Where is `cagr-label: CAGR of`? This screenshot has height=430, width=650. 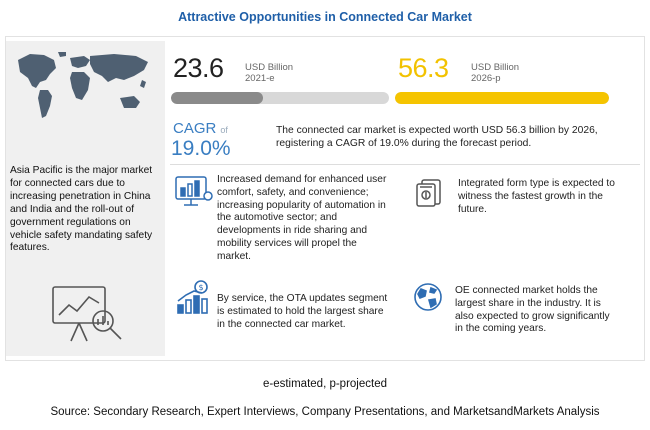
cagr-label: CAGR of is located at coordinates (200, 128).